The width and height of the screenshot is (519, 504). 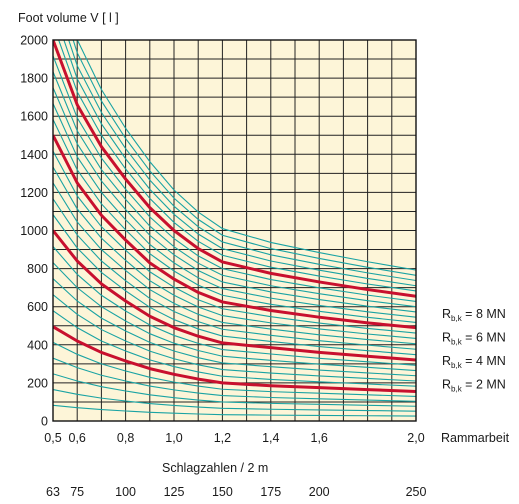 I want to click on y-tick-label: 1000, so click(x=34, y=231).